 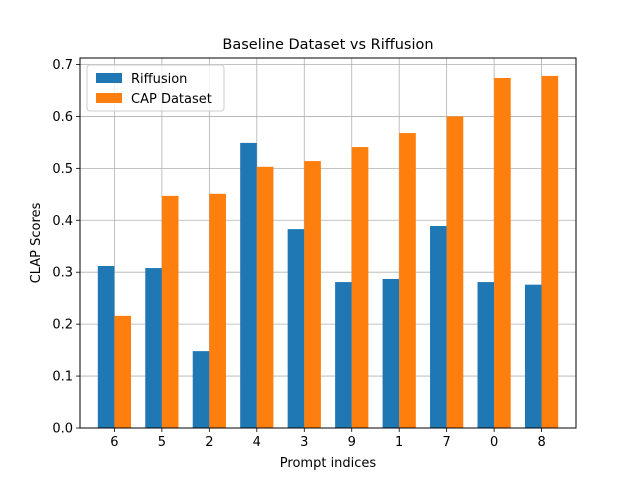 What do you see at coordinates (159, 79) in the screenshot?
I see `legend-label: Riffusion` at bounding box center [159, 79].